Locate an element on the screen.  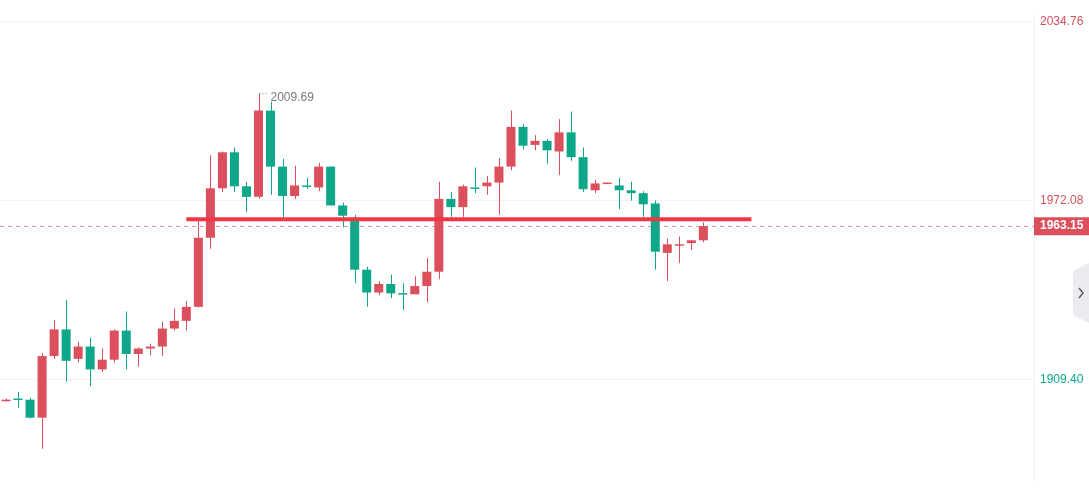
annotation: 2009.69 is located at coordinates (292, 96).